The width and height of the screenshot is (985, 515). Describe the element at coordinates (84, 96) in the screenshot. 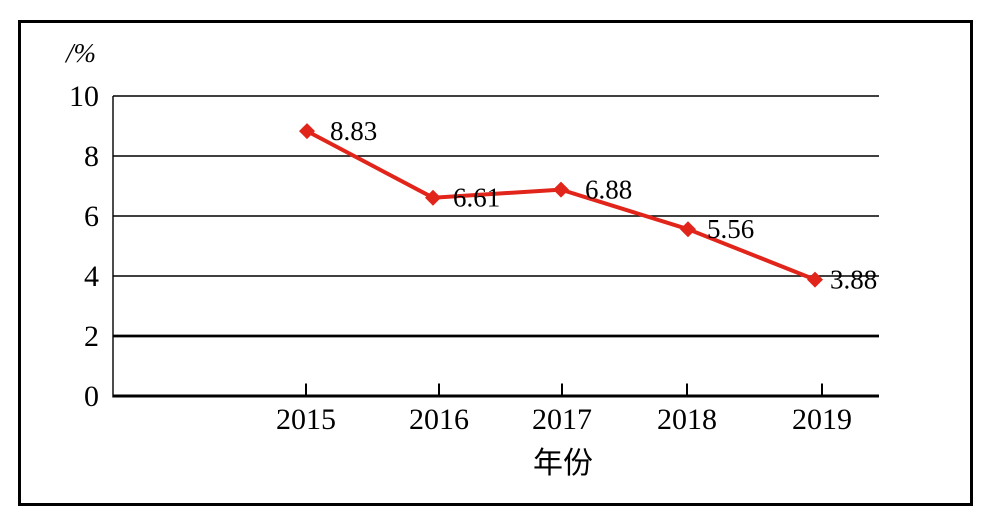

I see `y-axis-tick-label: 10` at that location.